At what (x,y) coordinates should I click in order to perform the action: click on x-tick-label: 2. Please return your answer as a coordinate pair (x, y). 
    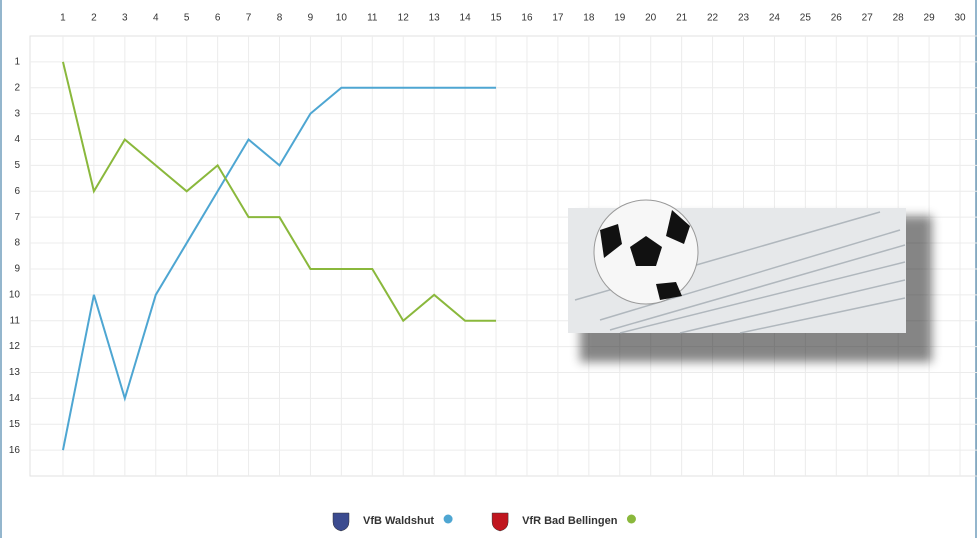
    Looking at the image, I should click on (94, 18).